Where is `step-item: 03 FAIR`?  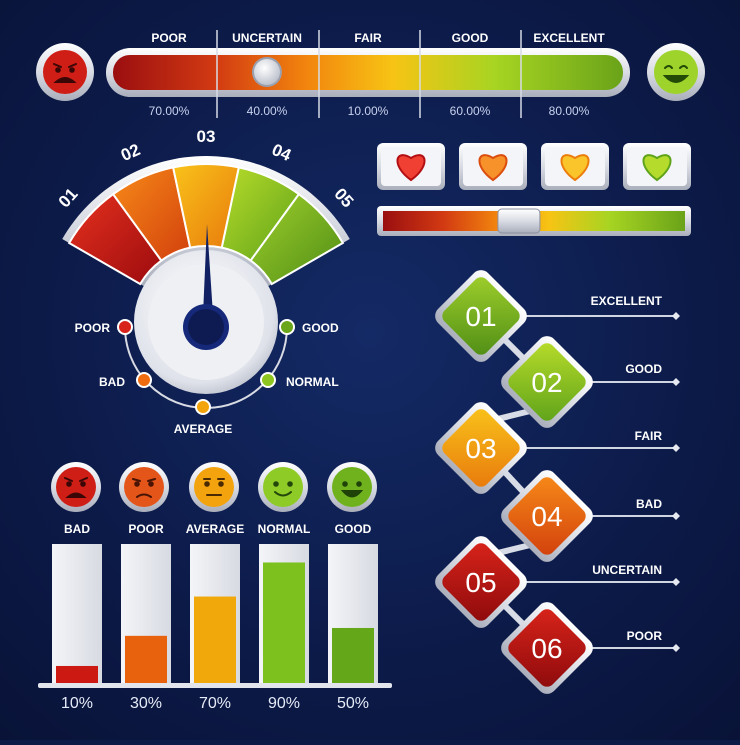 step-item: 03 FAIR is located at coordinates (555, 448).